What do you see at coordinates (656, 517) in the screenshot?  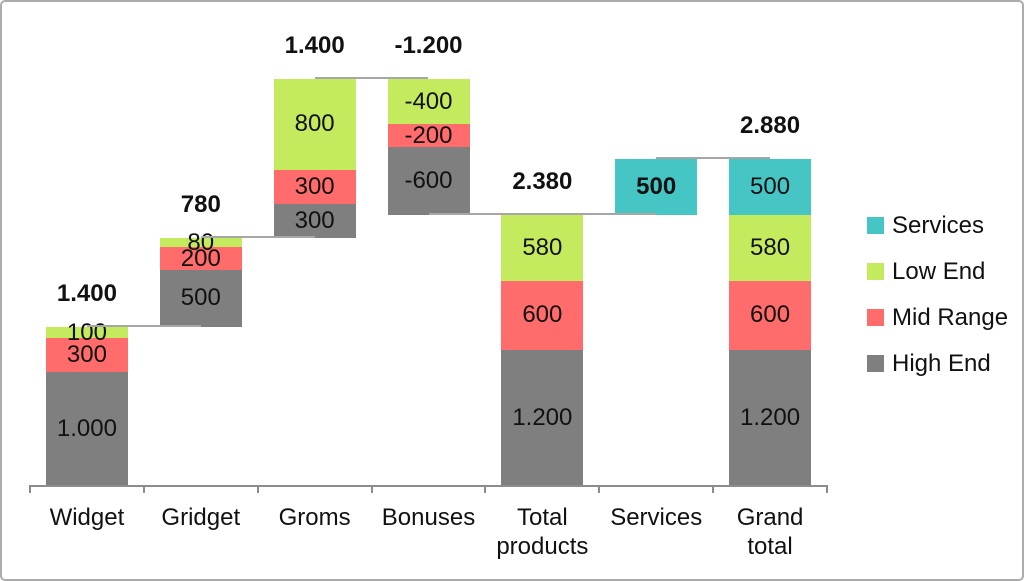 I see `x-axis-label-services: Services` at bounding box center [656, 517].